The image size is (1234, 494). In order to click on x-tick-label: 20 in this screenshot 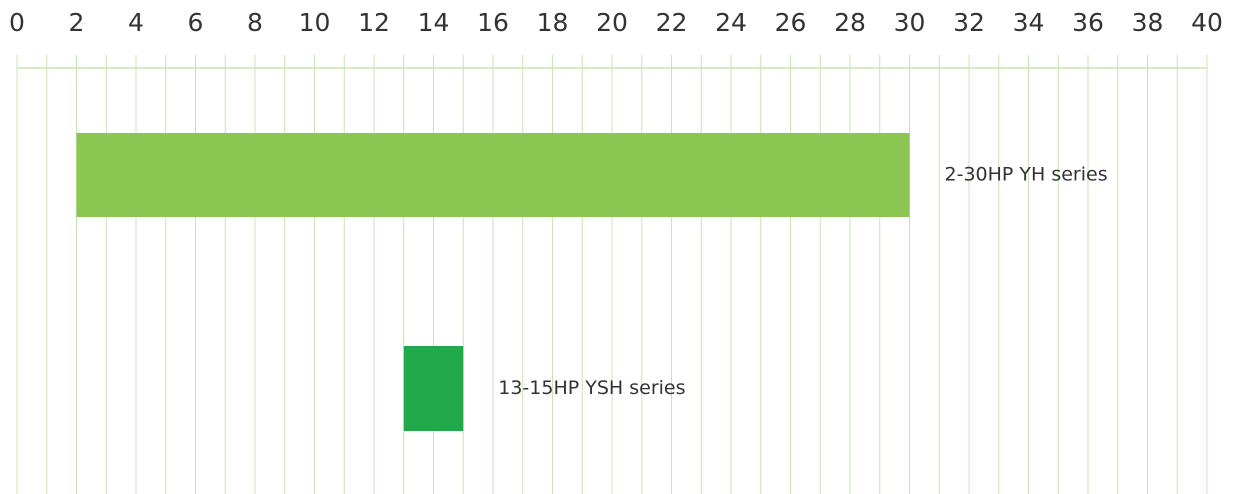, I will do `click(612, 22)`.